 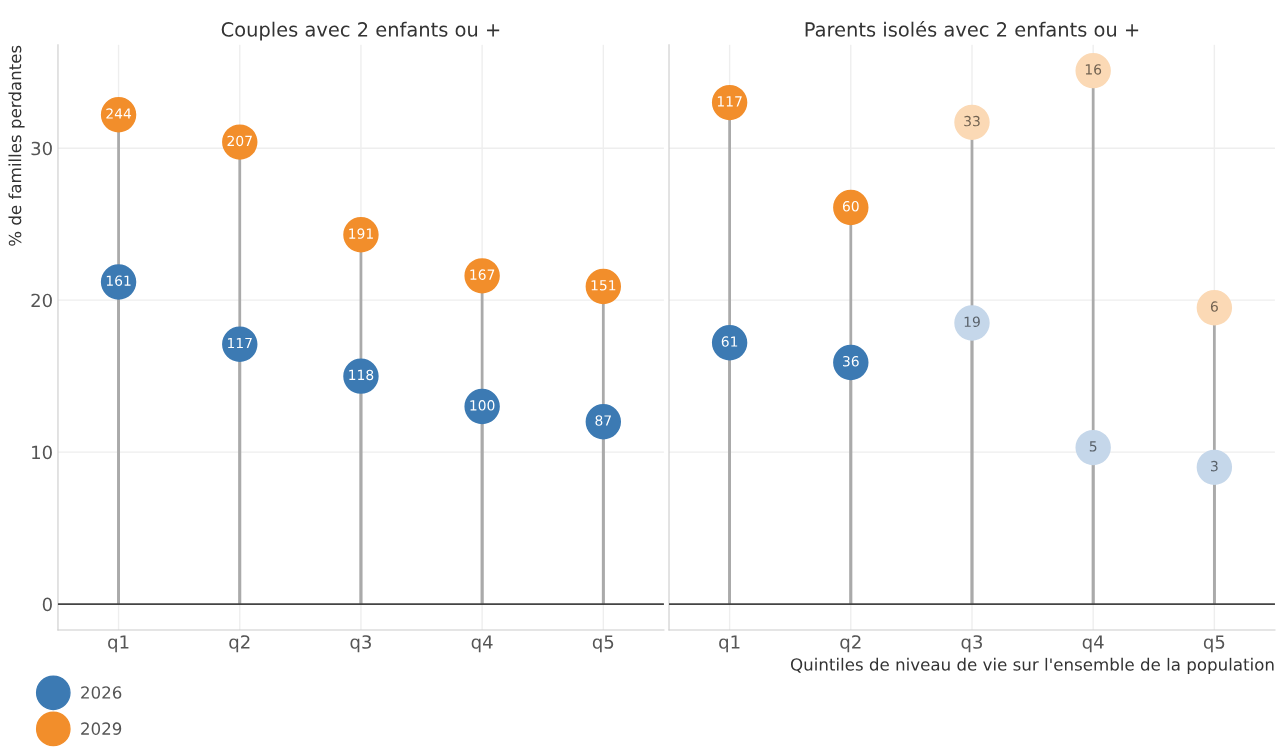 What do you see at coordinates (972, 321) in the screenshot?
I see `annotation: 19` at bounding box center [972, 321].